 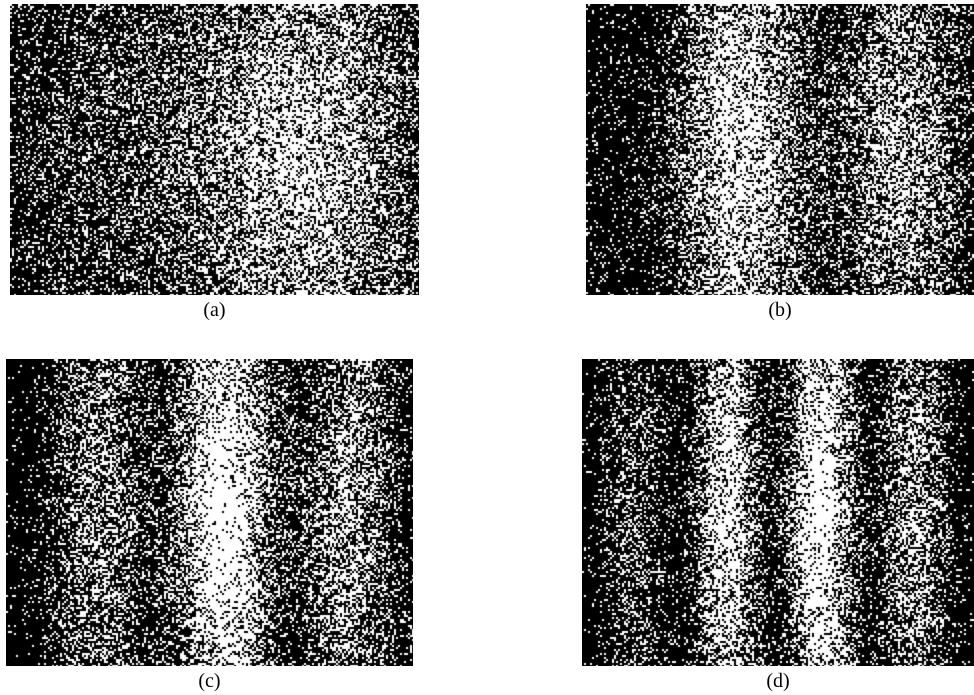 What do you see at coordinates (780, 310) in the screenshot?
I see `panel-caption-b: (b)` at bounding box center [780, 310].